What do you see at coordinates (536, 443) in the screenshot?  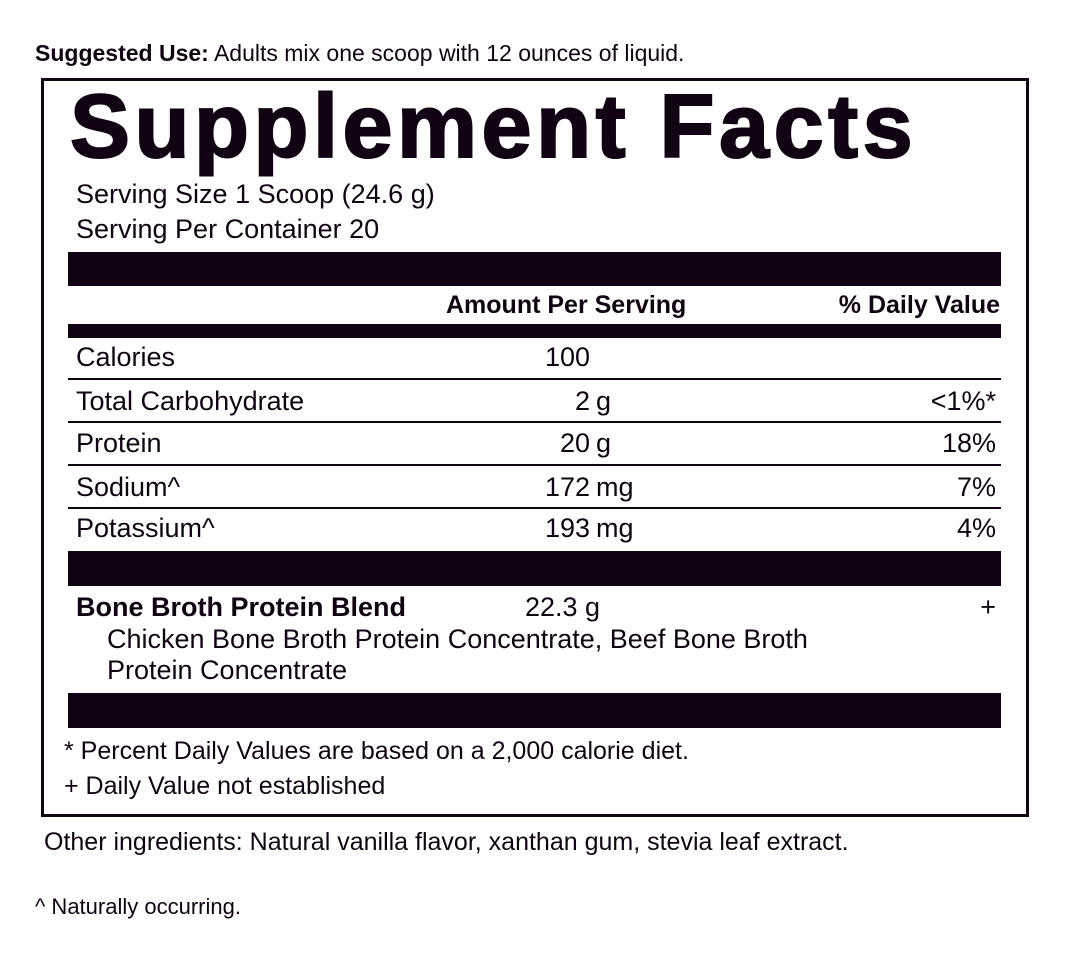 I see `nutrient-row: Protein 20 g 18%` at bounding box center [536, 443].